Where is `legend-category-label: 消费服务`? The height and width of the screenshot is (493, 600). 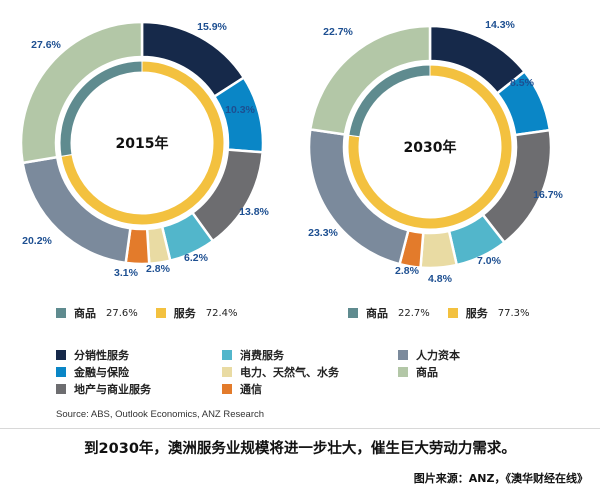 legend-category-label: 消费服务 is located at coordinates (262, 355).